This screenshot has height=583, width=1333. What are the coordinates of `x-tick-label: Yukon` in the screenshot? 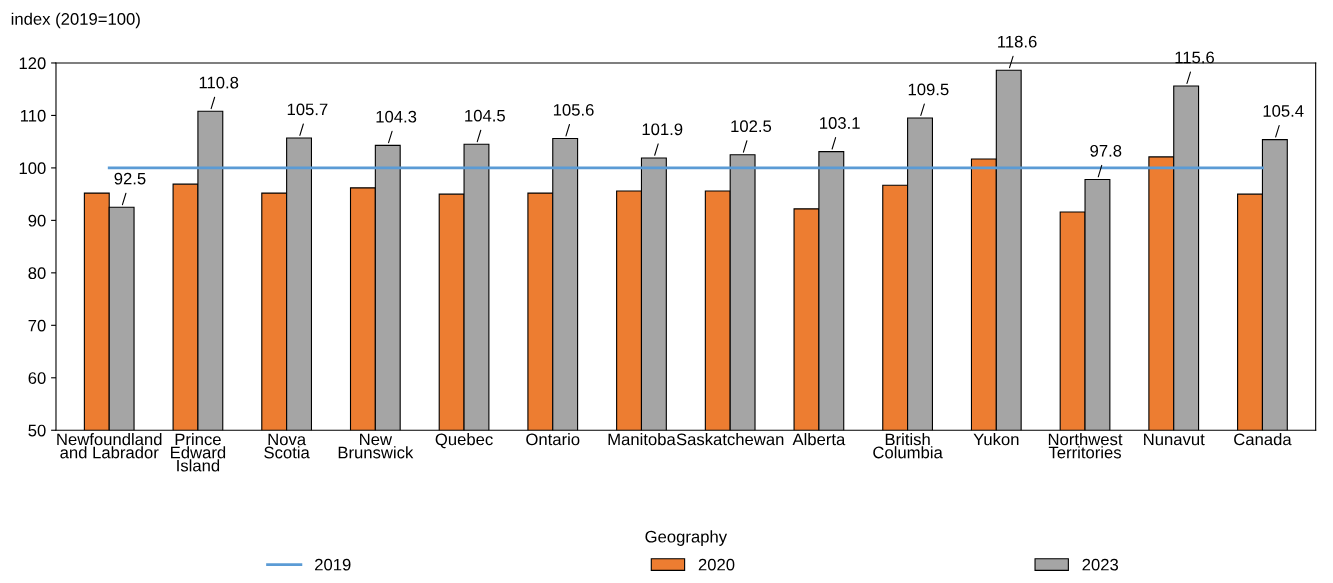 It's located at (996, 439).